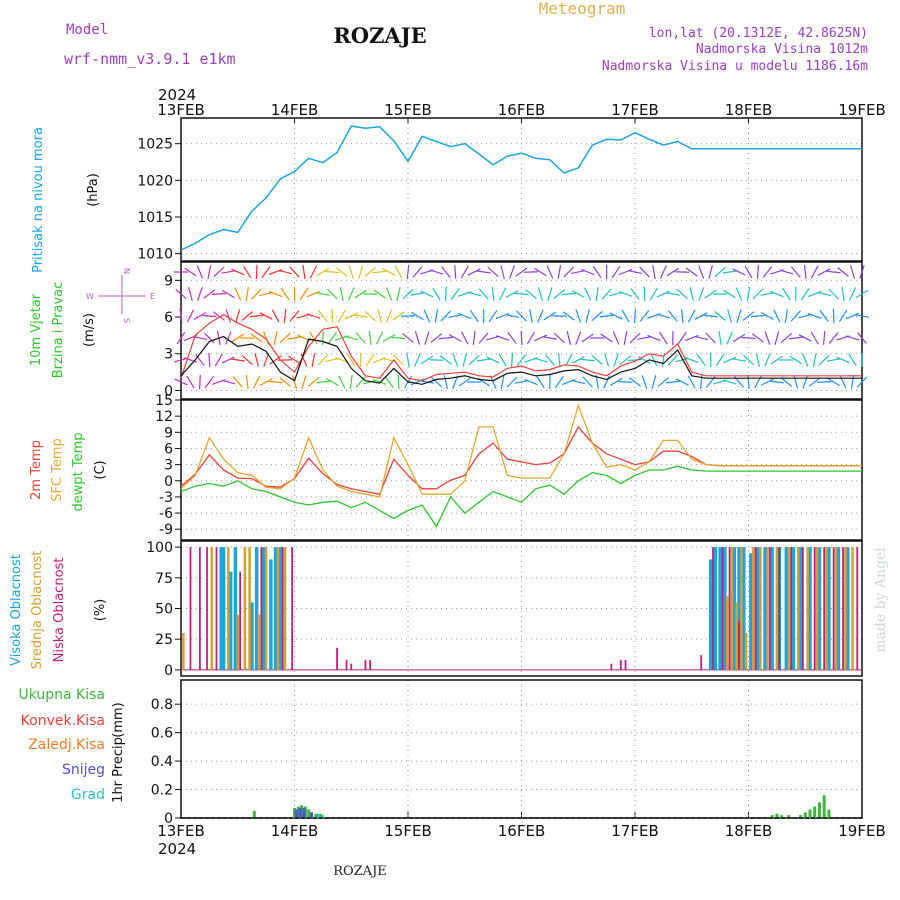 The width and height of the screenshot is (900, 900). I want to click on y-tick-label: 1015, so click(155, 218).